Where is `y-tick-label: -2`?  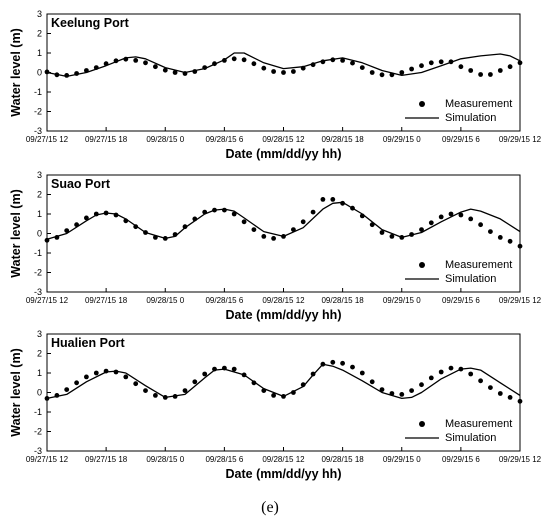
y-tick-label: -2 is located at coordinates (38, 432).